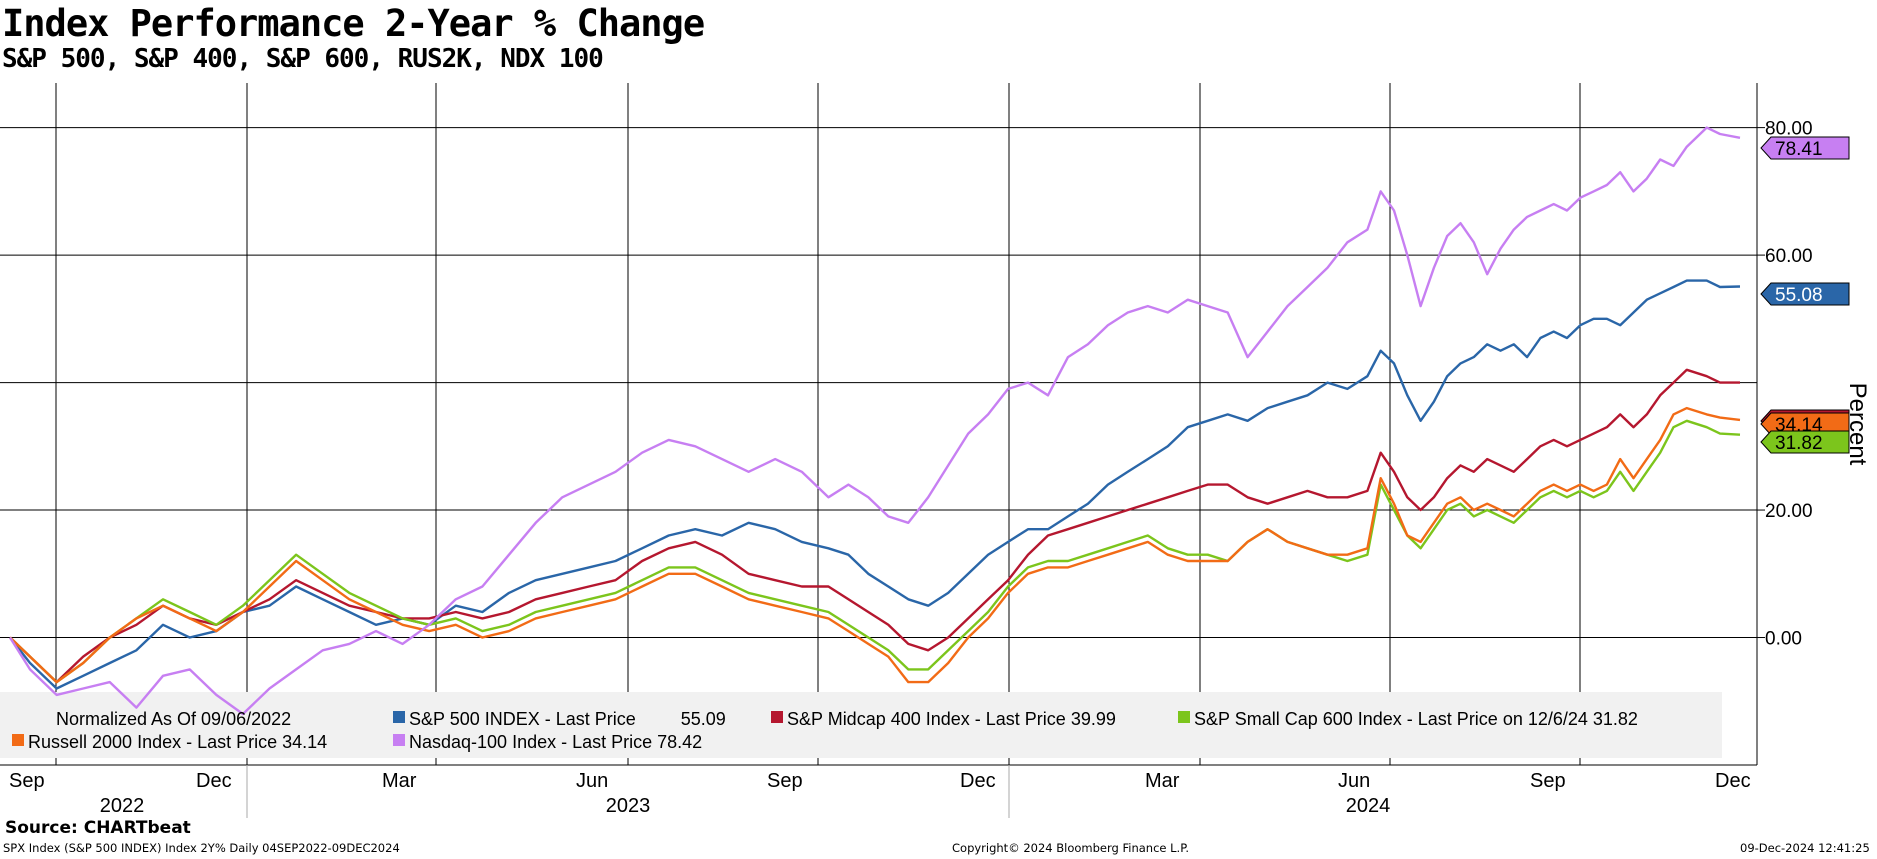  I want to click on timestamp: 09-Dec-2024 12:41:25, so click(1805, 848).